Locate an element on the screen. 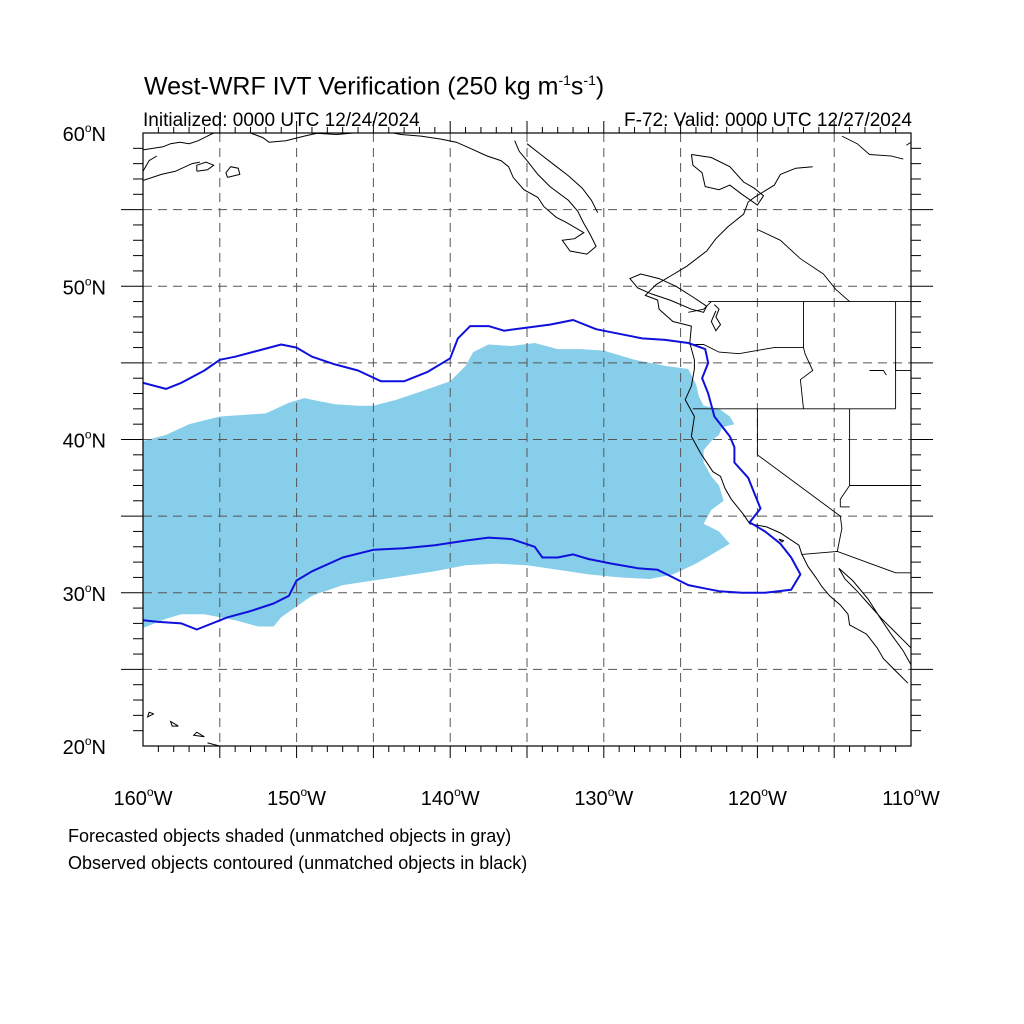 This screenshot has height=1024, width=1024. lat-label: 60oN is located at coordinates (84, 133).